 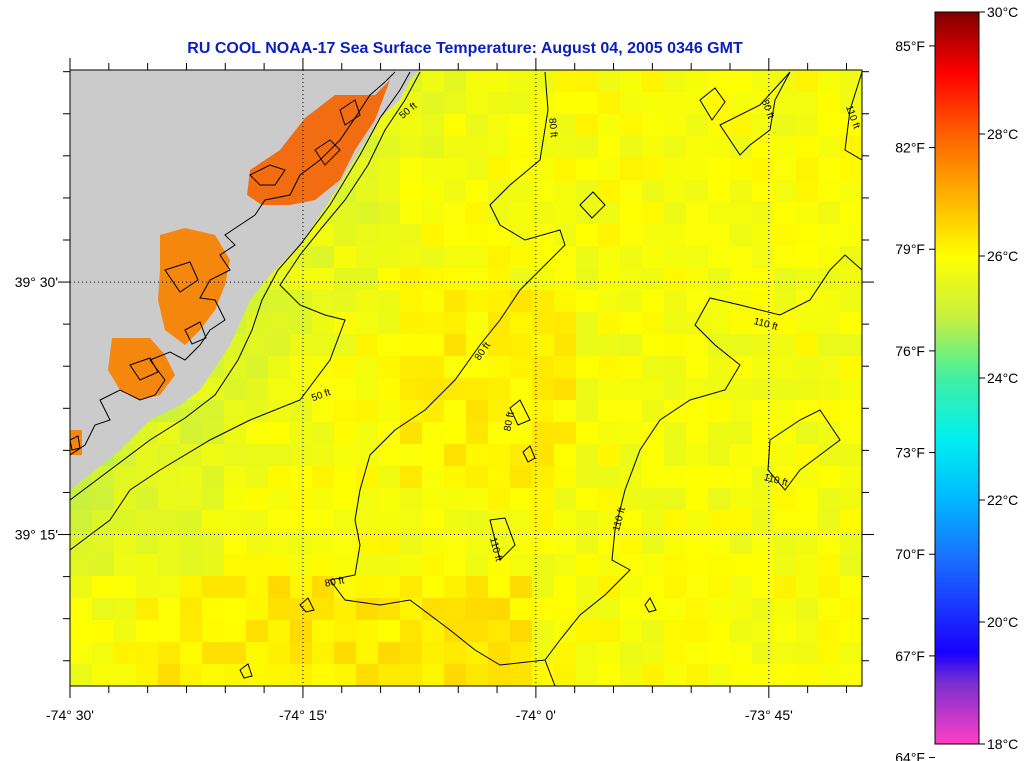 I want to click on fahrenheit-tick-label: 70°F, so click(x=910, y=554).